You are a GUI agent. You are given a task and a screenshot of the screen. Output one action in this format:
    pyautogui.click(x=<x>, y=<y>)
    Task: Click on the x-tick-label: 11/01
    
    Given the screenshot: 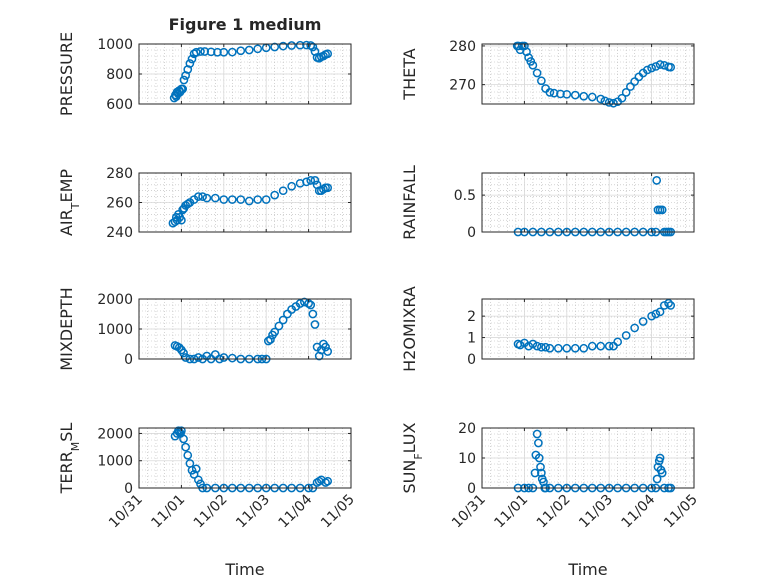 What is the action you would take?
    pyautogui.click(x=511, y=512)
    